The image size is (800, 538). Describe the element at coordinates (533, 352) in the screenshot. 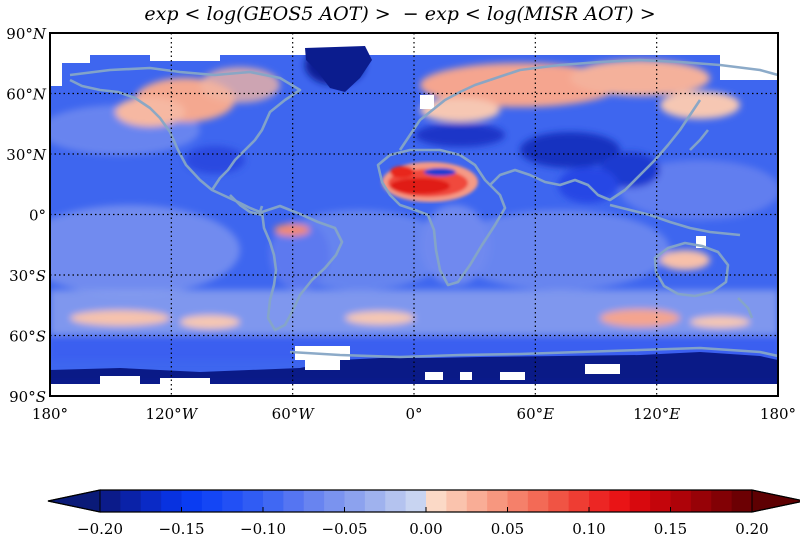

I see `coast-antarctica` at that location.